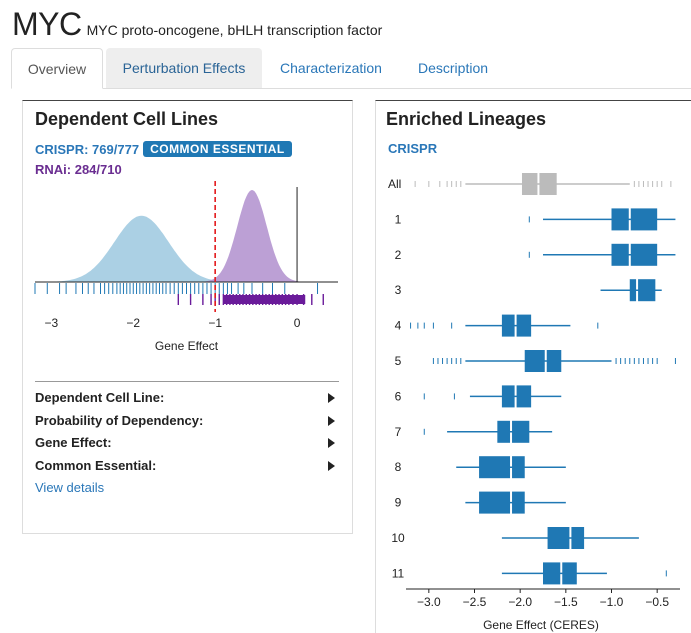  What do you see at coordinates (127, 119) in the screenshot?
I see `panel-title-dependent: Dependent Cell Lines` at bounding box center [127, 119].